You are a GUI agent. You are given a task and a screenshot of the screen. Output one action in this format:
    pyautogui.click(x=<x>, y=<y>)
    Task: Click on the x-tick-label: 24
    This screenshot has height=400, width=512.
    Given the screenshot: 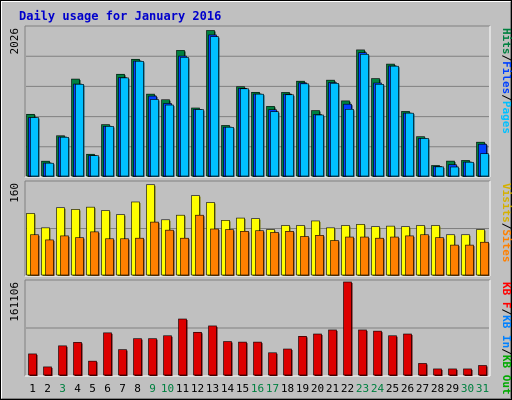 What is the action you would take?
    pyautogui.click(x=378, y=388)
    